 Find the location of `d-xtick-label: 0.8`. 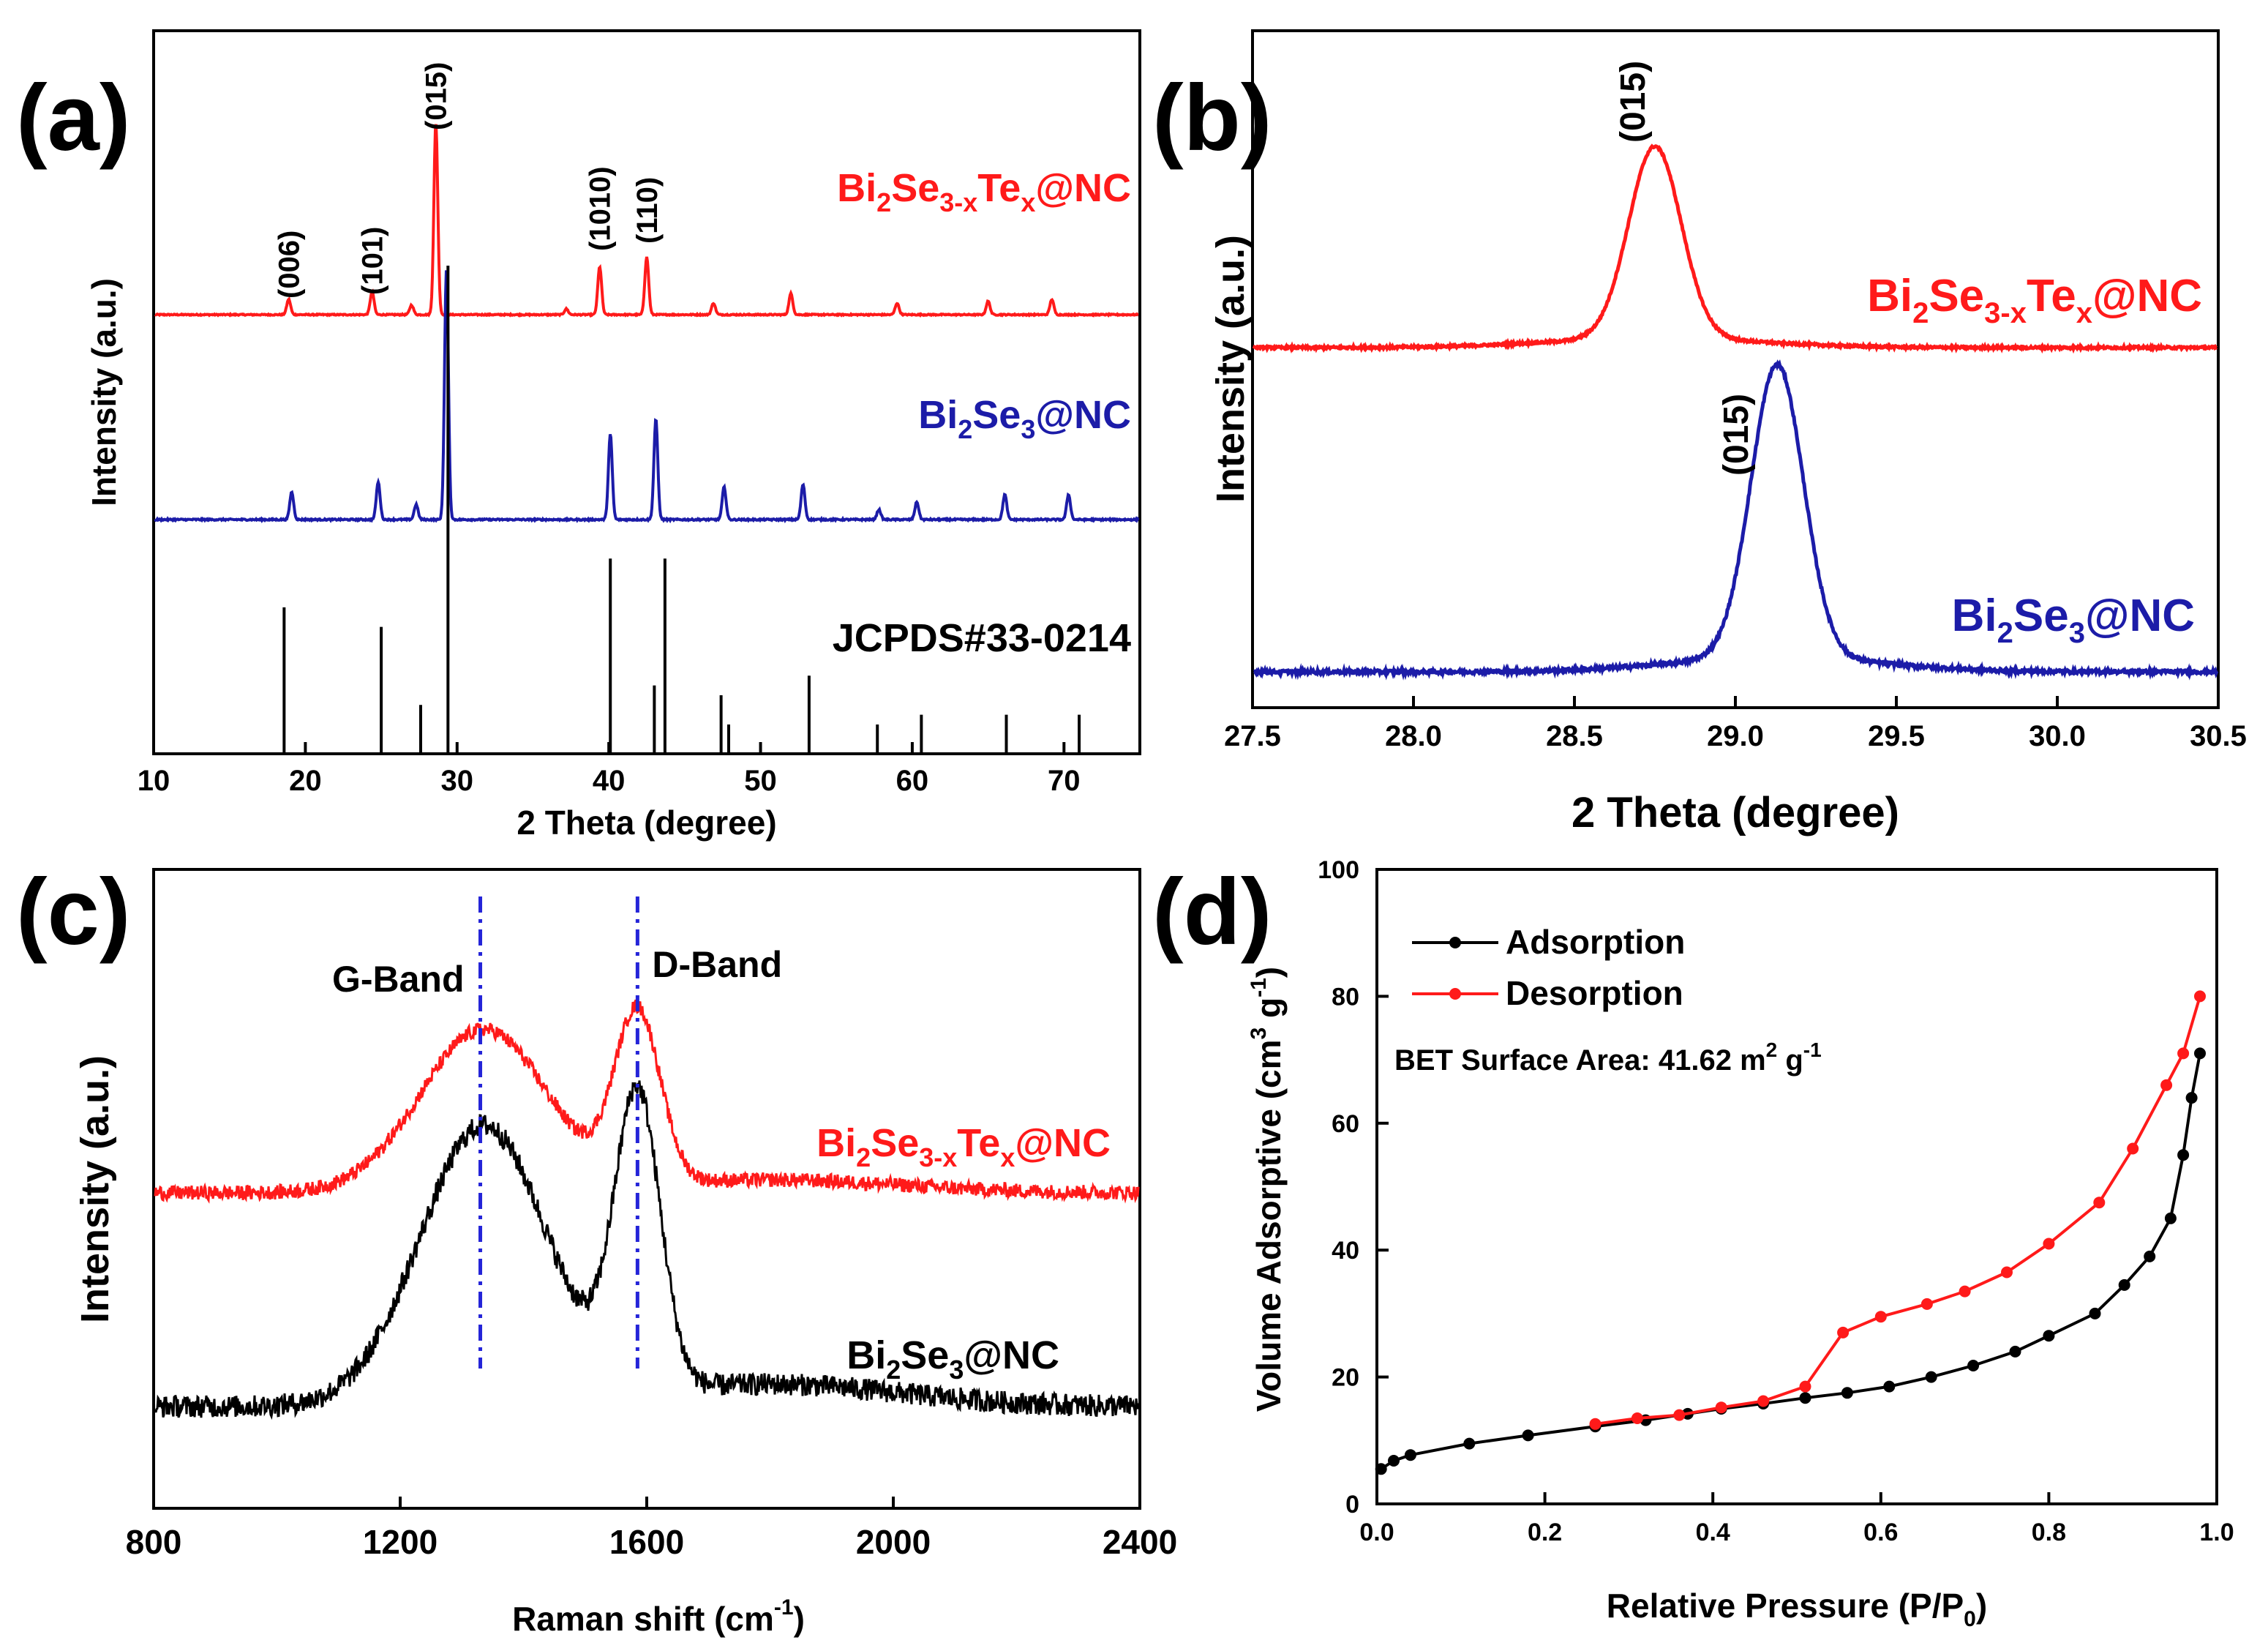

d-xtick-label: 0.8 is located at coordinates (2049, 1532).